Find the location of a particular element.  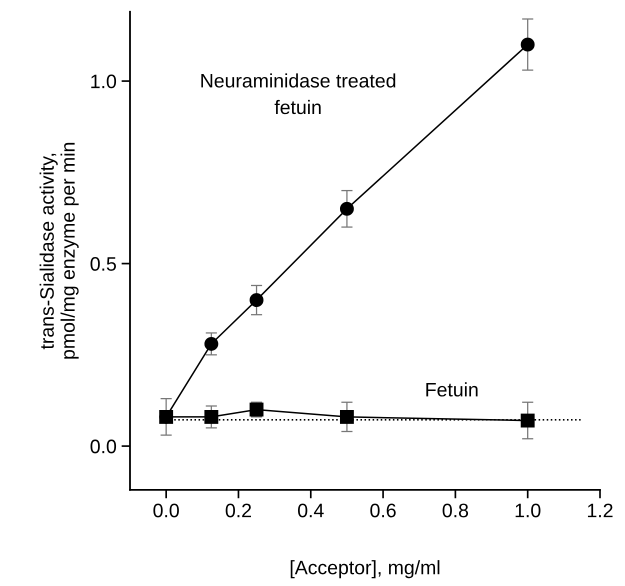

x-tick-label: 0.6 is located at coordinates (383, 511).